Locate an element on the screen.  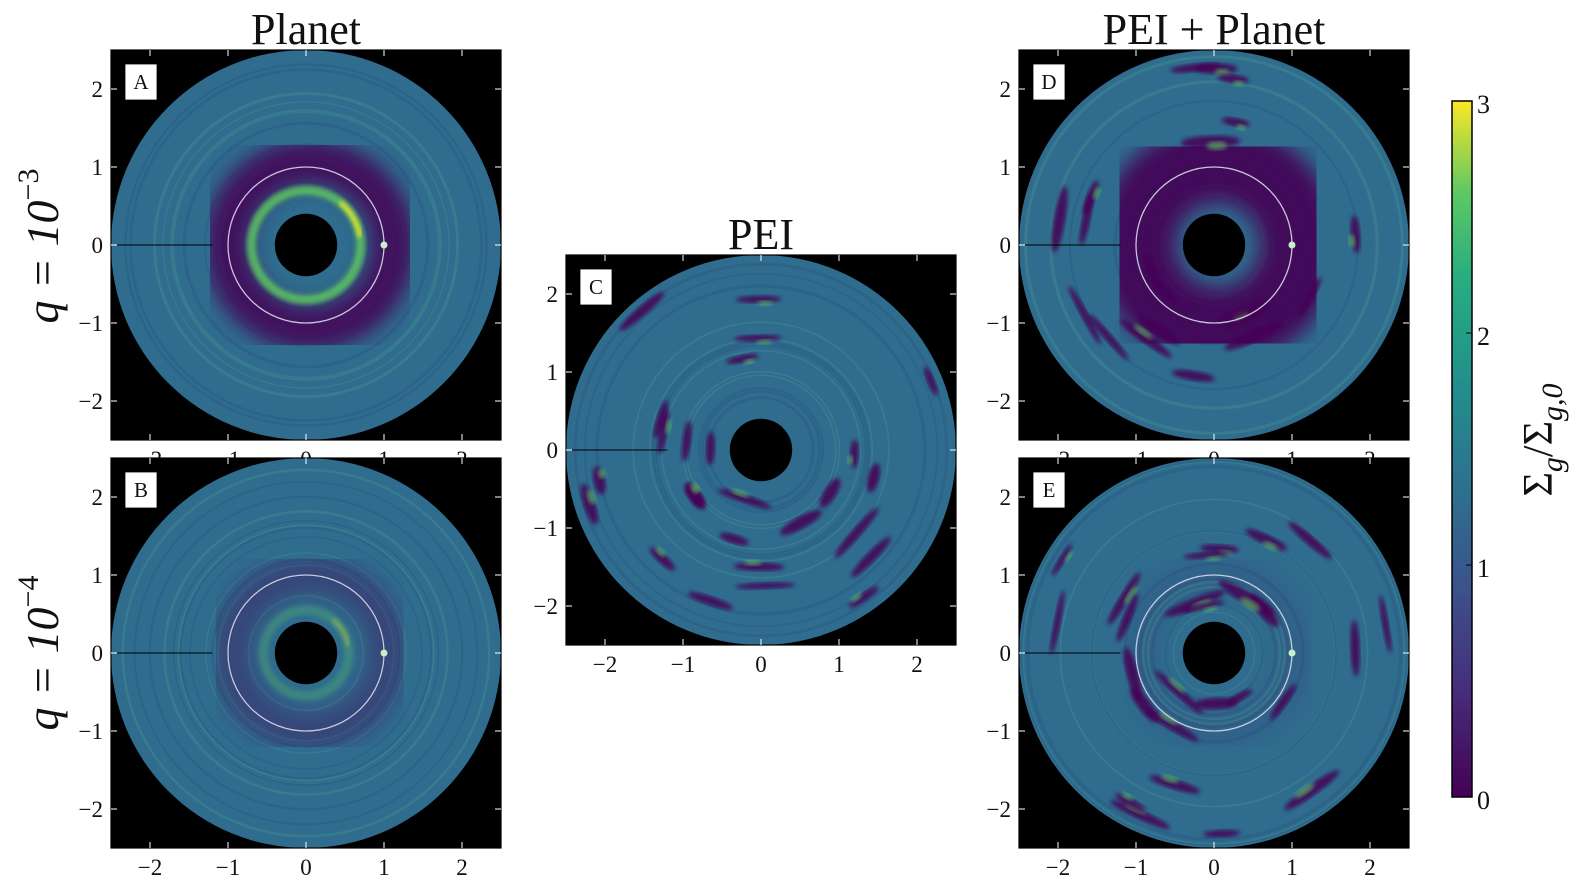
vortices is located at coordinates (1206, 222).